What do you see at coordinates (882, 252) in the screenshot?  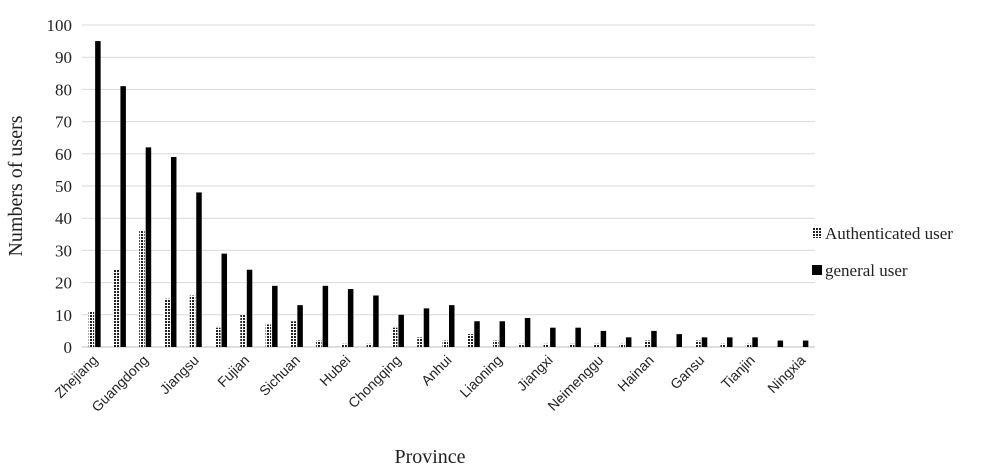 I see `legend: Authenticated user general user` at bounding box center [882, 252].